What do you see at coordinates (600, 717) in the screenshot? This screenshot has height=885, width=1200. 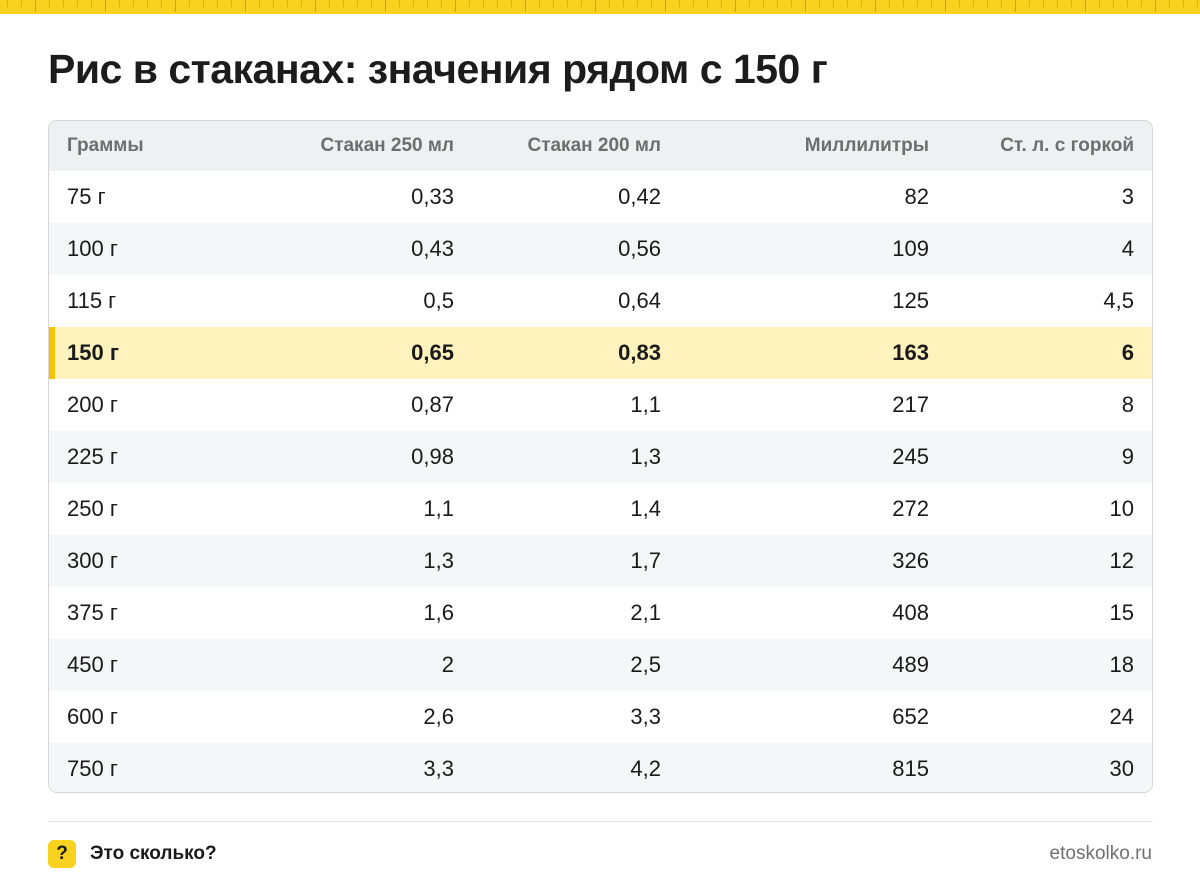 I see `table-row: 600 г 2,6 3,3 652 24` at bounding box center [600, 717].